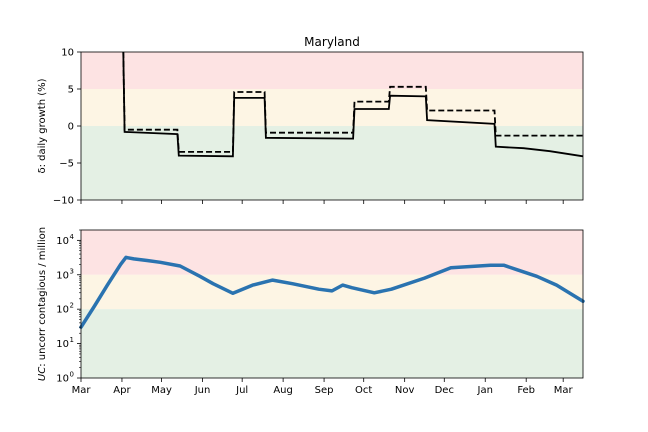 The width and height of the screenshot is (648, 432). Describe the element at coordinates (161, 390) in the screenshot. I see `x-tick-label: May` at that location.